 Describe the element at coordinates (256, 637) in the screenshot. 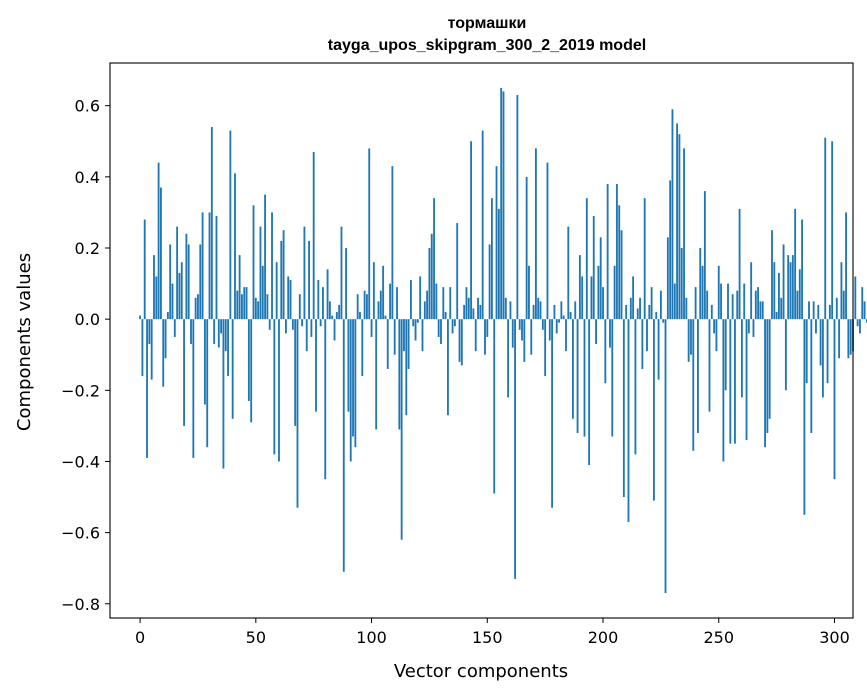

I see `x-tick-label: 50` at that location.